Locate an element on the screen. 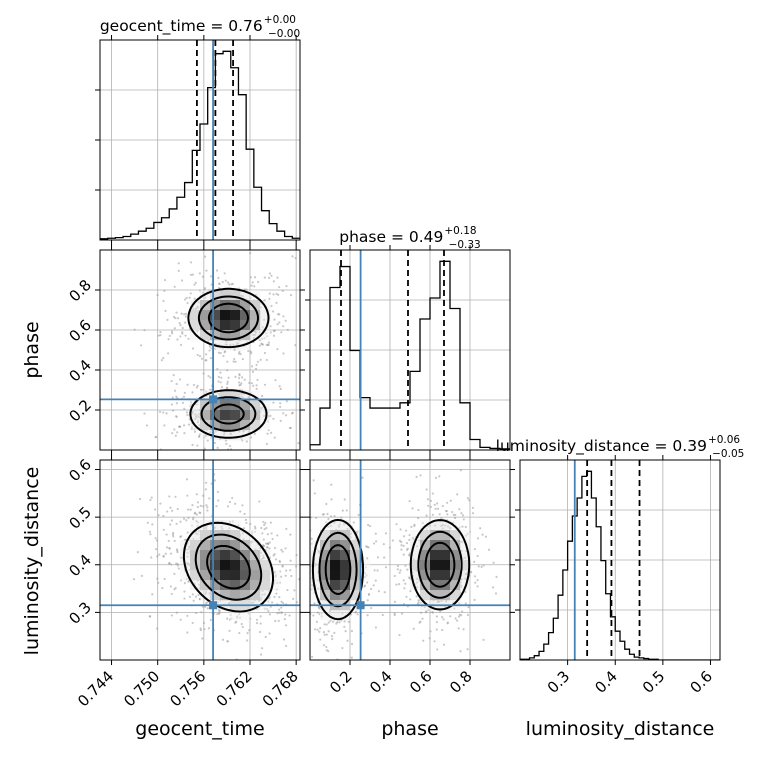  panel-frame is located at coordinates (200, 560).